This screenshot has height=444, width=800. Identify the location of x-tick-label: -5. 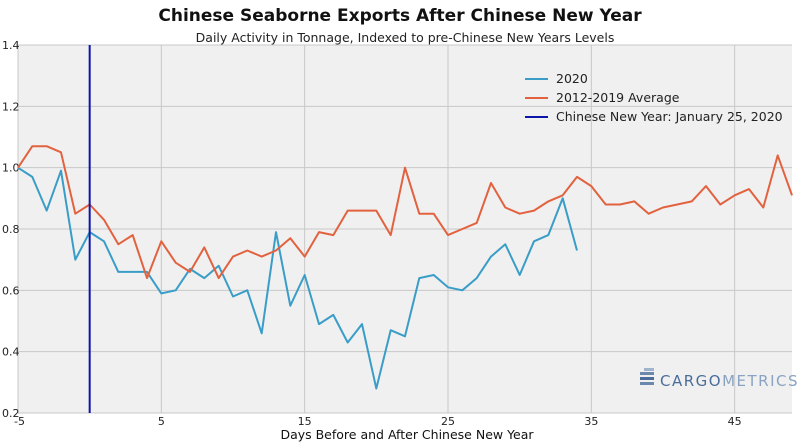
(19, 421).